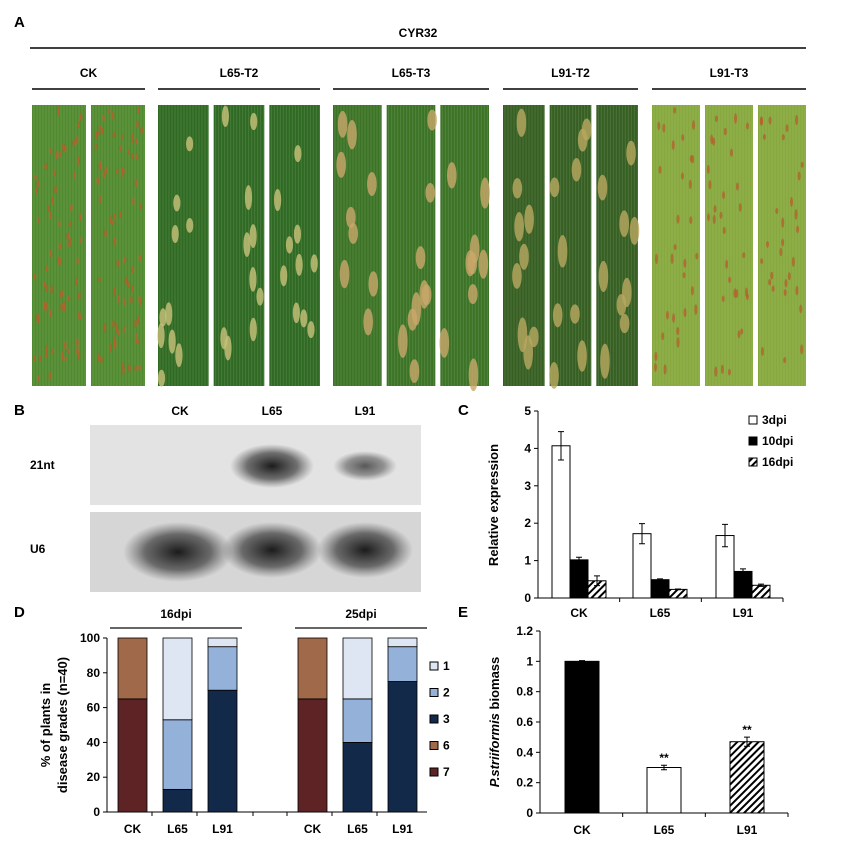  Describe the element at coordinates (747, 830) in the screenshot. I see `x-tick-label: L91` at that location.